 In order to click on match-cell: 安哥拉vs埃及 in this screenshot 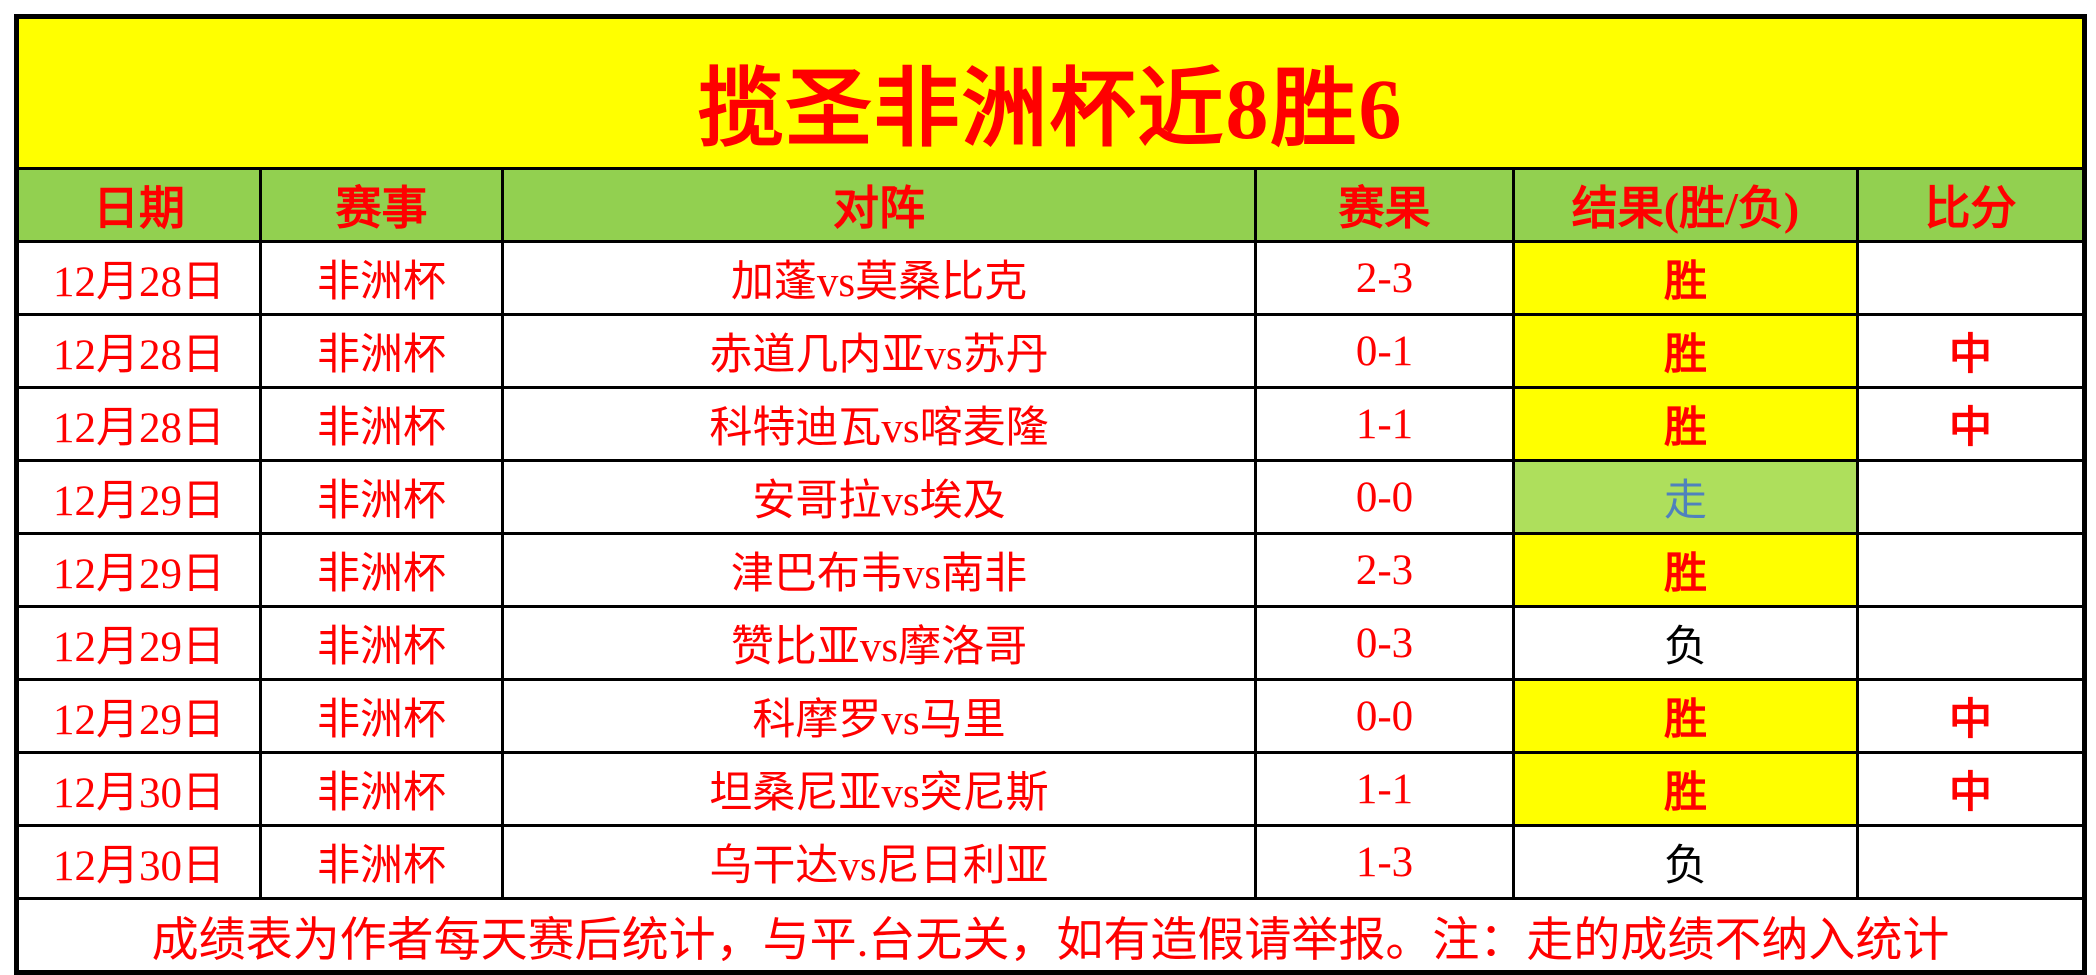, I will do `click(879, 497)`.